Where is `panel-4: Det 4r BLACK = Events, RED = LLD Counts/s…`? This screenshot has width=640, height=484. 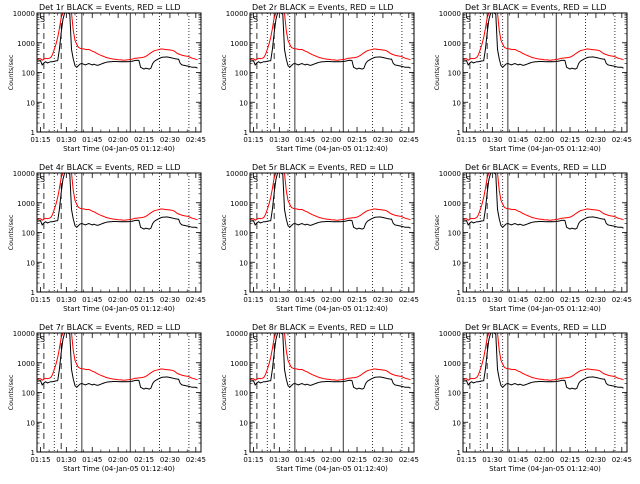
panel-4: Det 4r BLACK = Events, RED = LLD Counts/s… is located at coordinates (106, 238).